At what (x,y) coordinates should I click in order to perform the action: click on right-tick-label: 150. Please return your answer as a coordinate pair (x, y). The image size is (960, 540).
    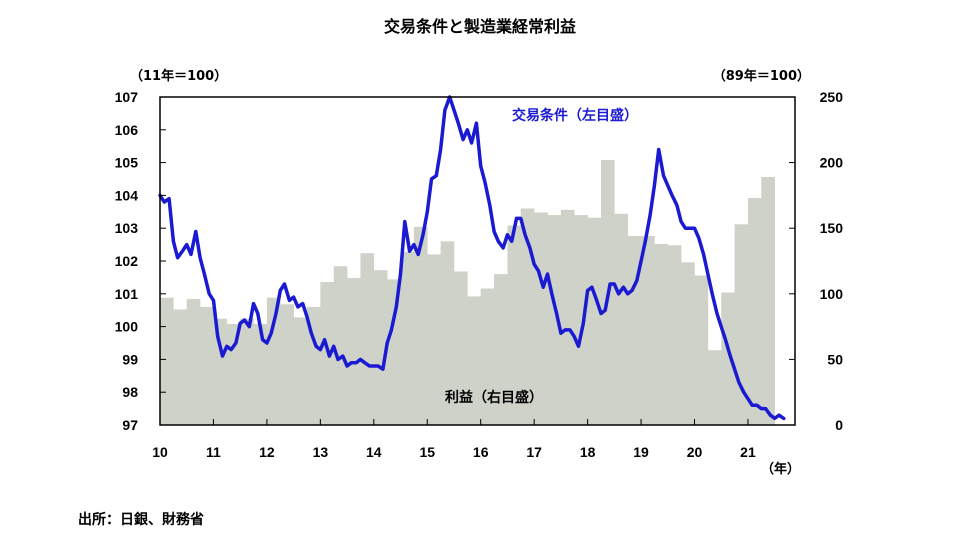
    Looking at the image, I should click on (832, 228).